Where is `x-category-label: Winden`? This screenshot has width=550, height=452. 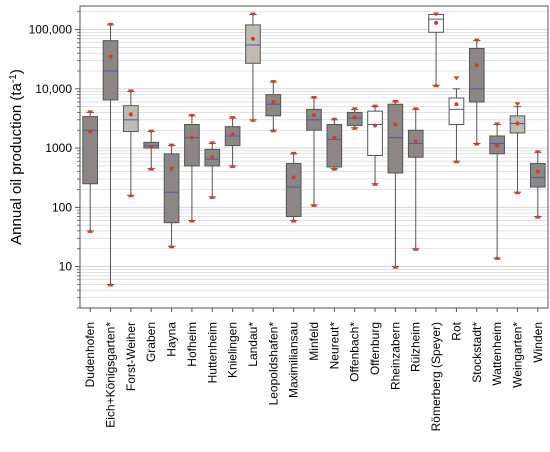
x-category-label: Winden is located at coordinates (538, 342).